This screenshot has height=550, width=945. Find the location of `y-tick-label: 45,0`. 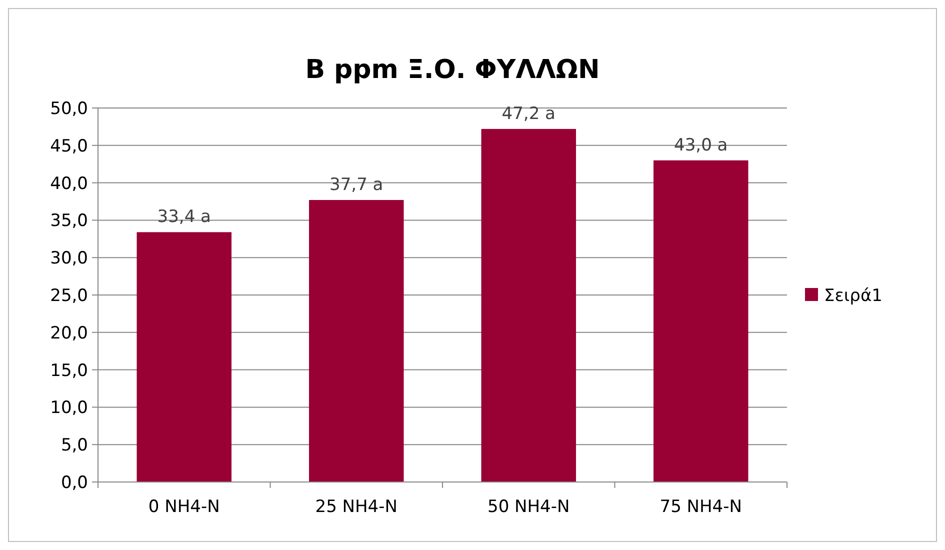

y-tick-label: 45,0 is located at coordinates (69, 146).